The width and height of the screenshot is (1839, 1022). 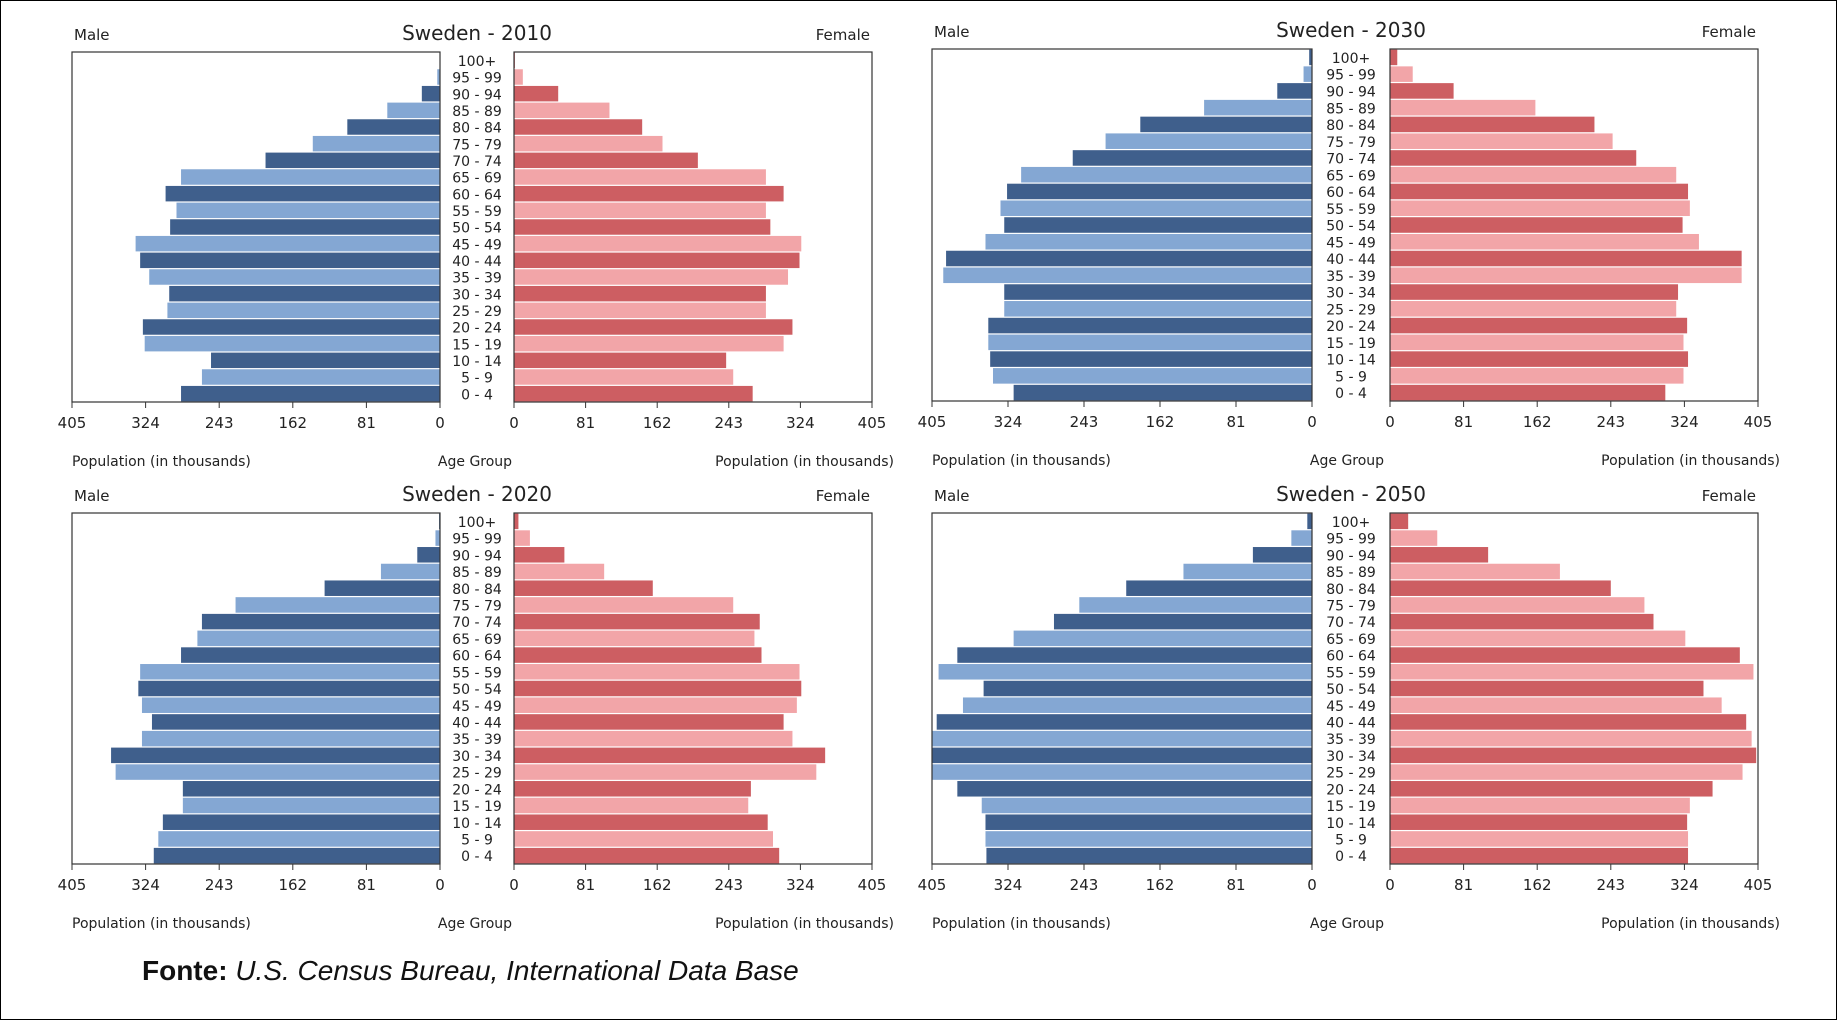 What do you see at coordinates (1351, 344) in the screenshot?
I see `age-group-label: 15 - 19` at bounding box center [1351, 344].